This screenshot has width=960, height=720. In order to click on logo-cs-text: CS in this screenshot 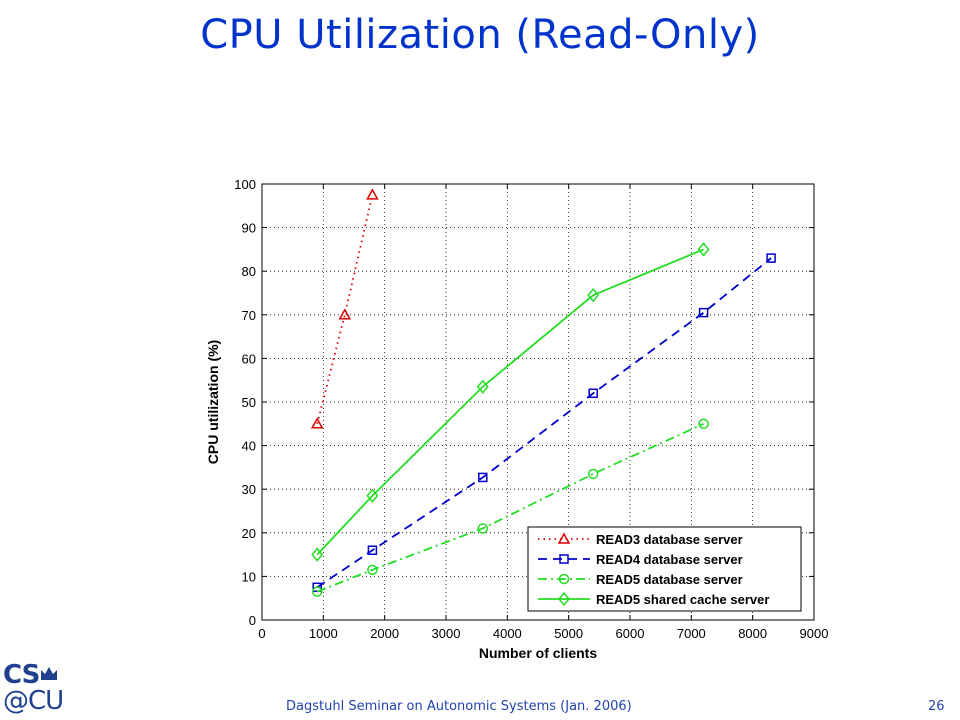, I will do `click(21, 675)`.